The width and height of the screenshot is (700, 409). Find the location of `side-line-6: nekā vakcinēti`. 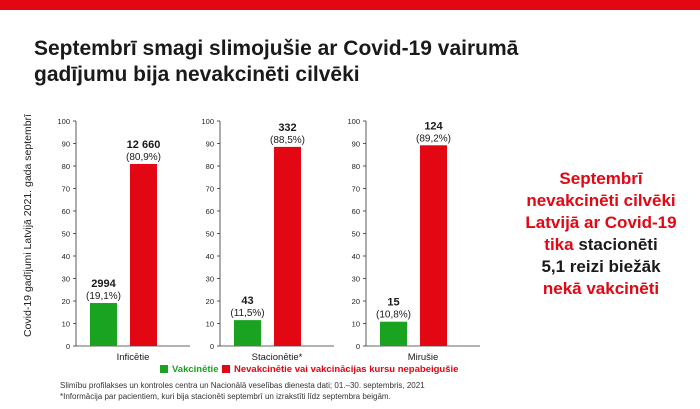

side-line-6: nekā vakcinēti is located at coordinates (601, 288).